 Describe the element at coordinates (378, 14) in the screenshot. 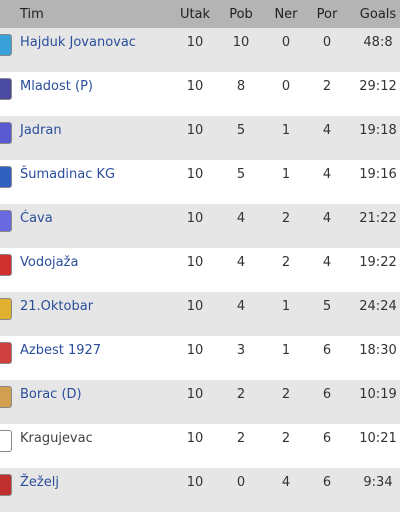

I see `column-header: Goals` at that location.